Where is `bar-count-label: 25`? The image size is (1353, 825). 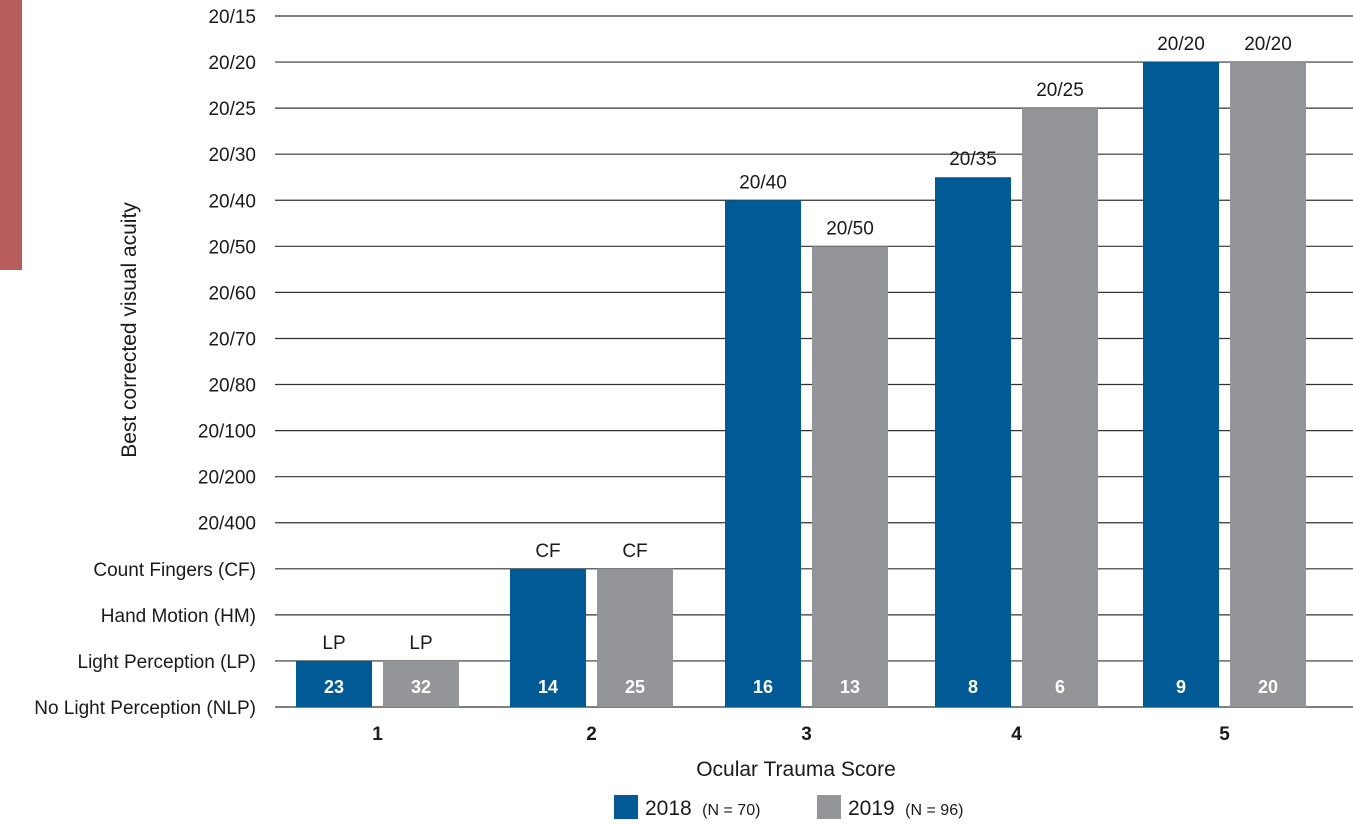
bar-count-label: 25 is located at coordinates (635, 687).